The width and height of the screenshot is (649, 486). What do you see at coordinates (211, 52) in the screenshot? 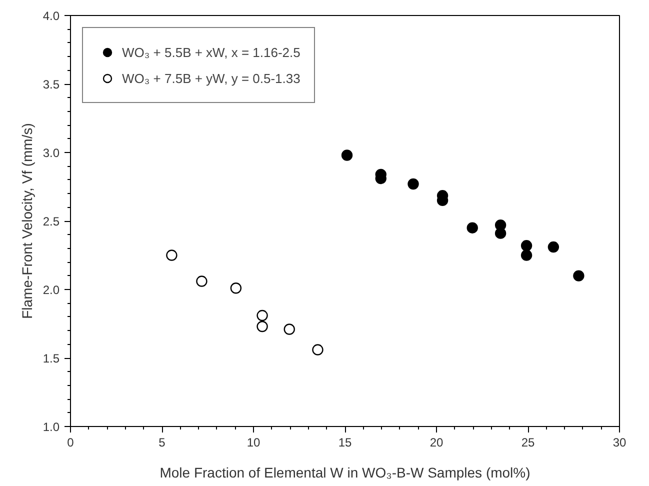
I see `legend-label: WO₃ + 5.5B + xW, x = 1.16-2.5` at bounding box center [211, 52].